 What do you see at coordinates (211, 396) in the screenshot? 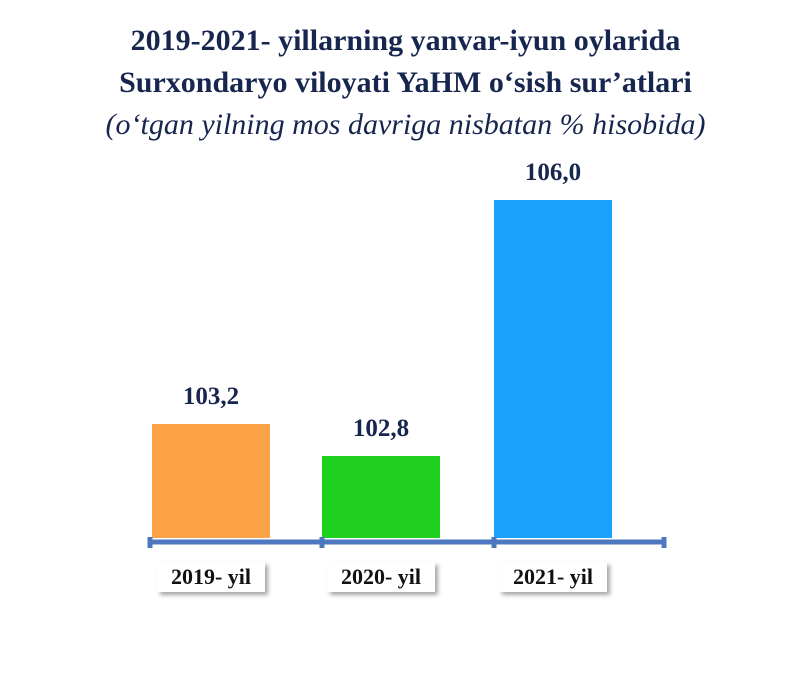
I see `value-label-1: 103,2` at bounding box center [211, 396].